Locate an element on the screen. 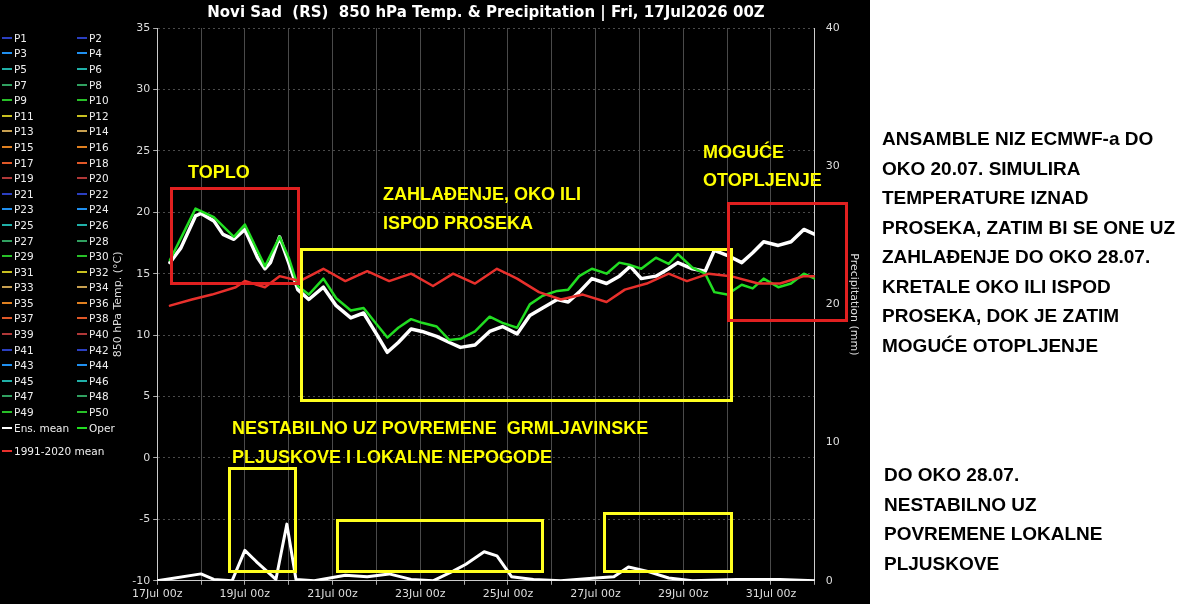 The image size is (1200, 604). legend-label: P42 is located at coordinates (99, 349).